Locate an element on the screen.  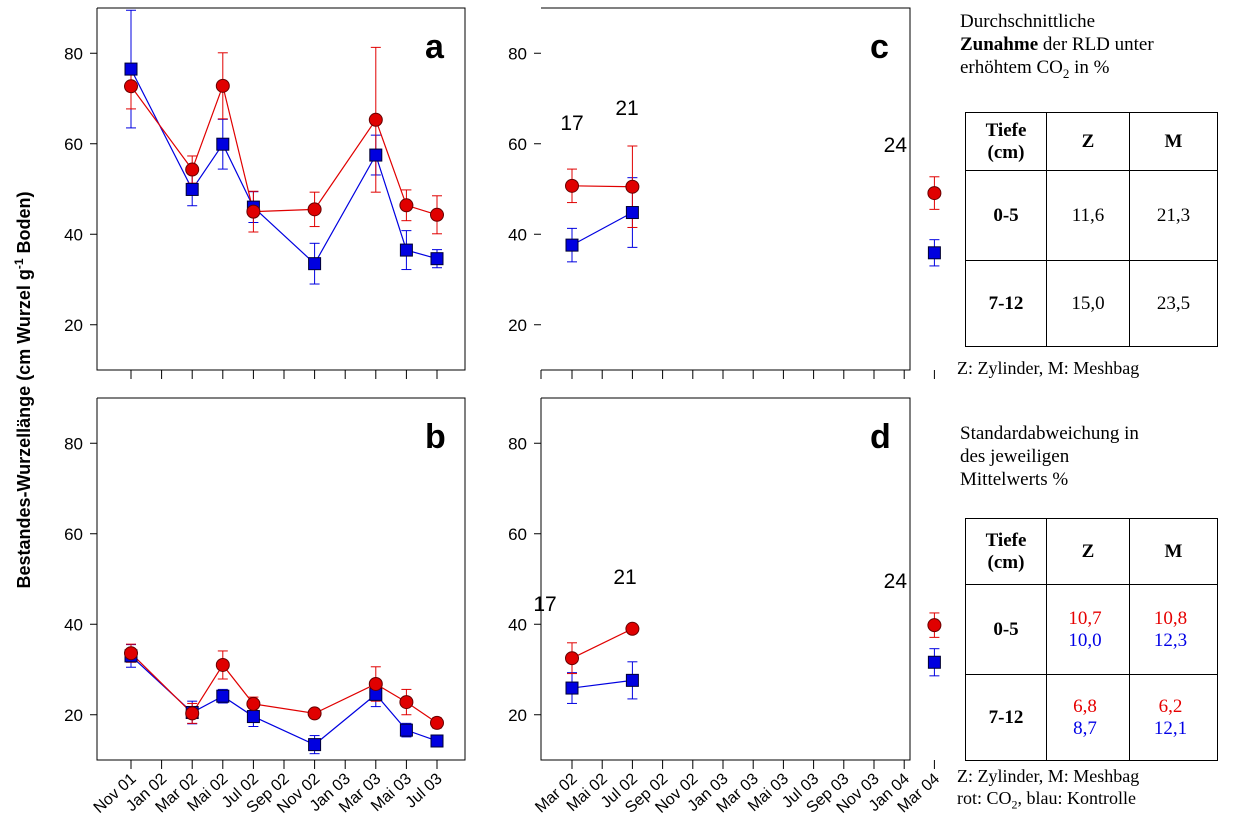
panel-letter: b is located at coordinates (435, 437).